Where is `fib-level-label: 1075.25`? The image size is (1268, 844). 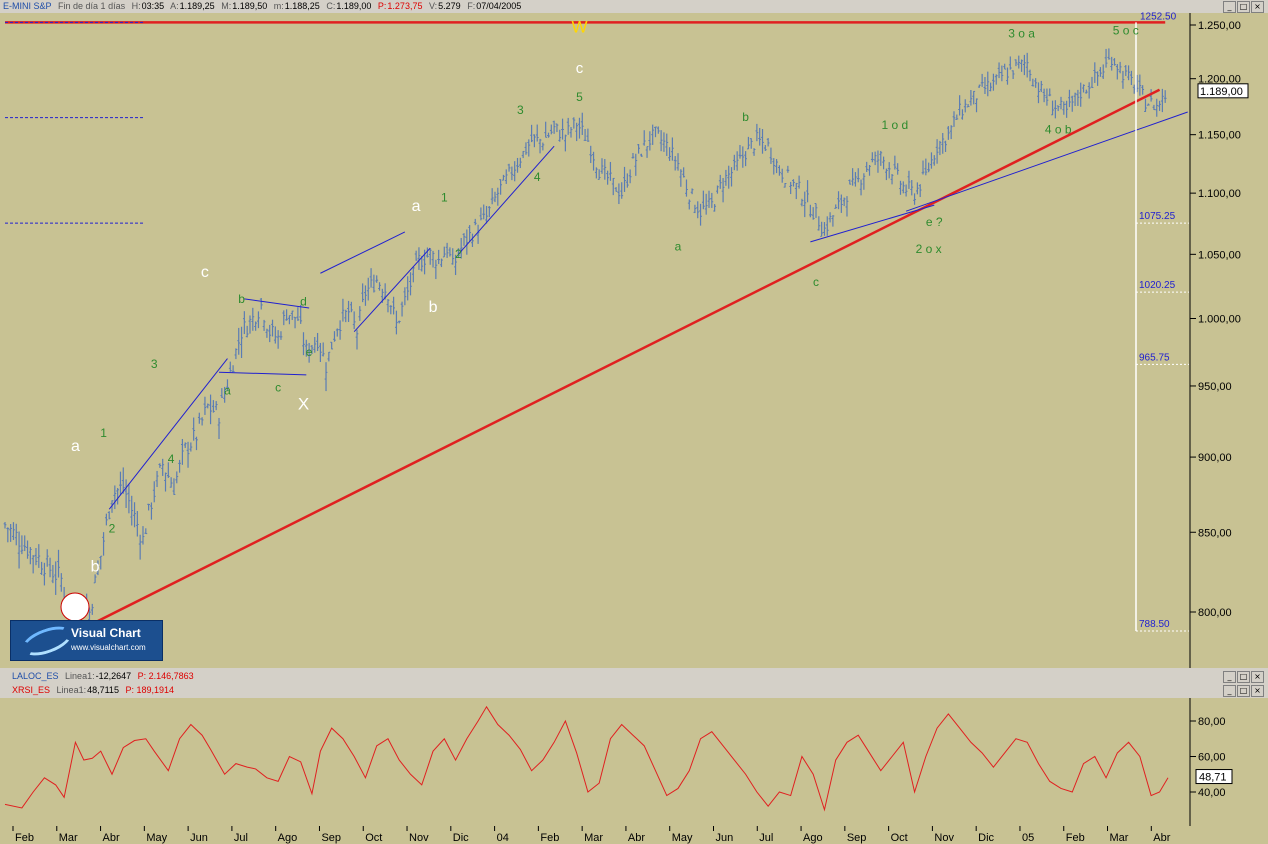
fib-level-label: 1075.25 is located at coordinates (1157, 216).